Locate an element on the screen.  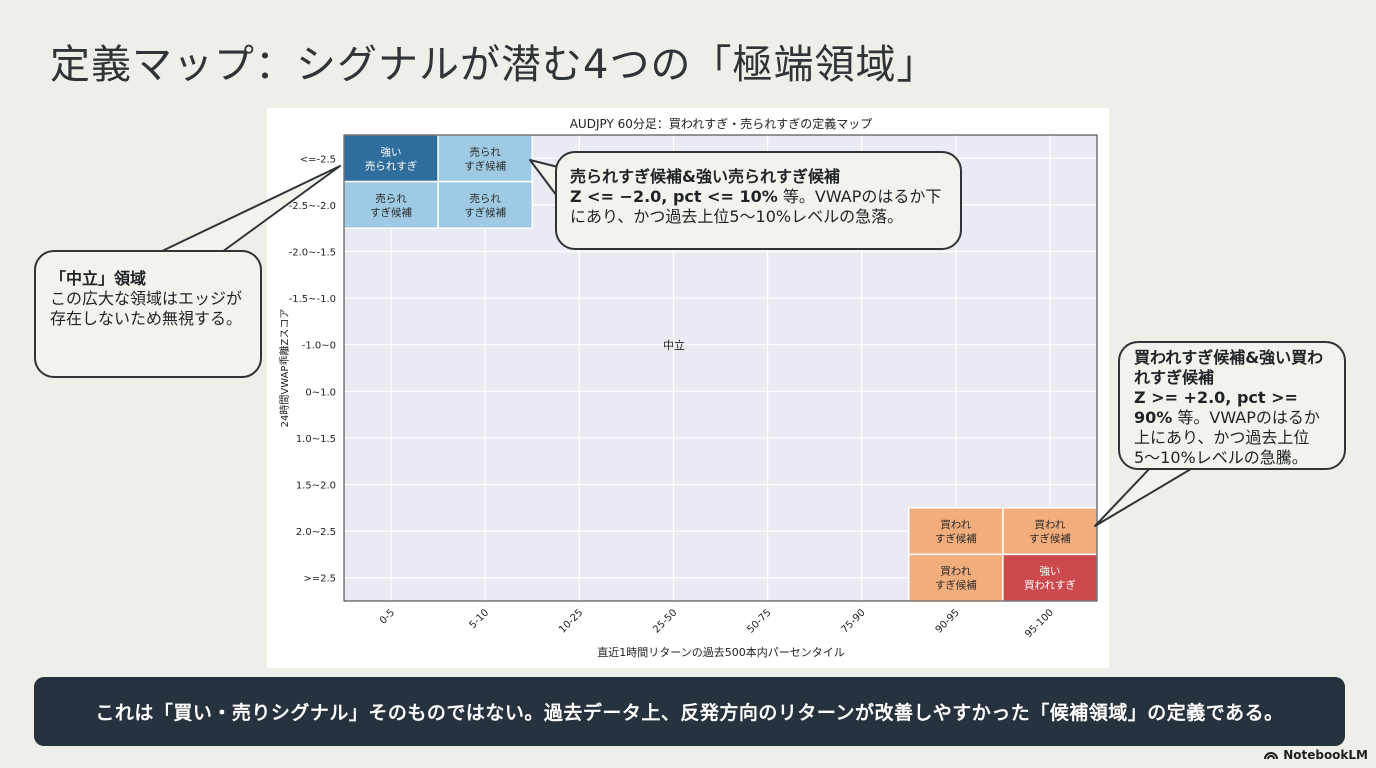
x-tick-label: 90-95 is located at coordinates (948, 621).